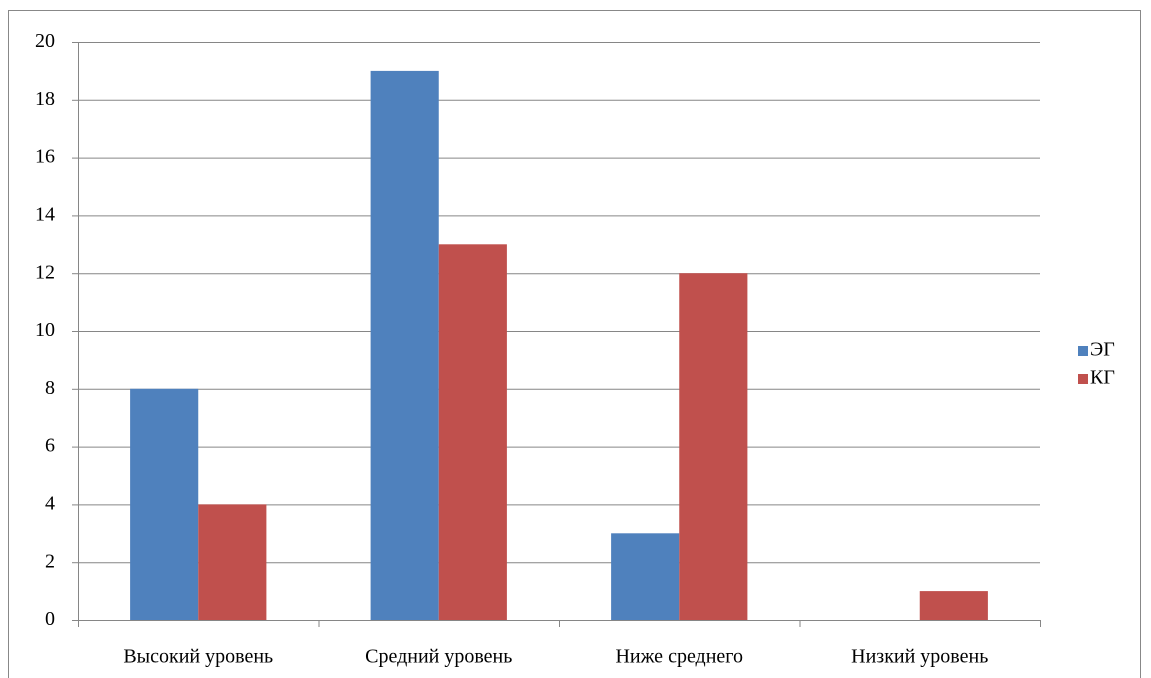  What do you see at coordinates (50, 561) in the screenshot?
I see `y-tick-label: 2` at bounding box center [50, 561].